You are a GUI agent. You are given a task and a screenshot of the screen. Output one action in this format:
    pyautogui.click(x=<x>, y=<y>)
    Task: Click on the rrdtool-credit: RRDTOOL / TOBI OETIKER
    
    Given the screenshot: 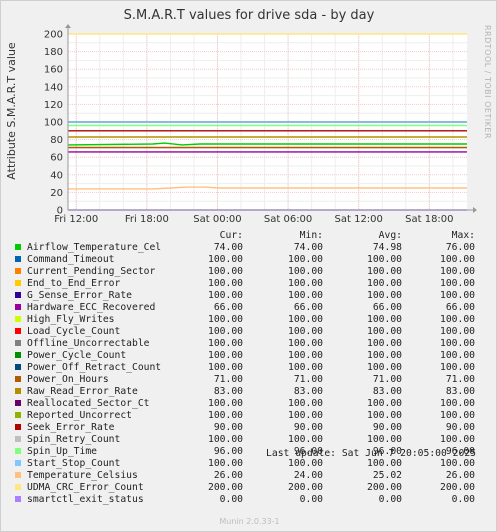 What is the action you would take?
    pyautogui.click(x=487, y=82)
    